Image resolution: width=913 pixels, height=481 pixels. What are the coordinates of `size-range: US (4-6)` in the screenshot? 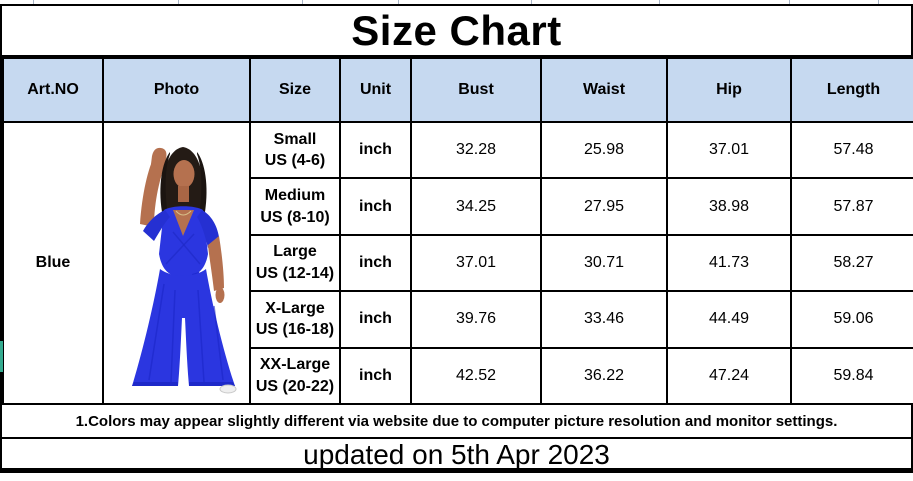 It's located at (295, 161).